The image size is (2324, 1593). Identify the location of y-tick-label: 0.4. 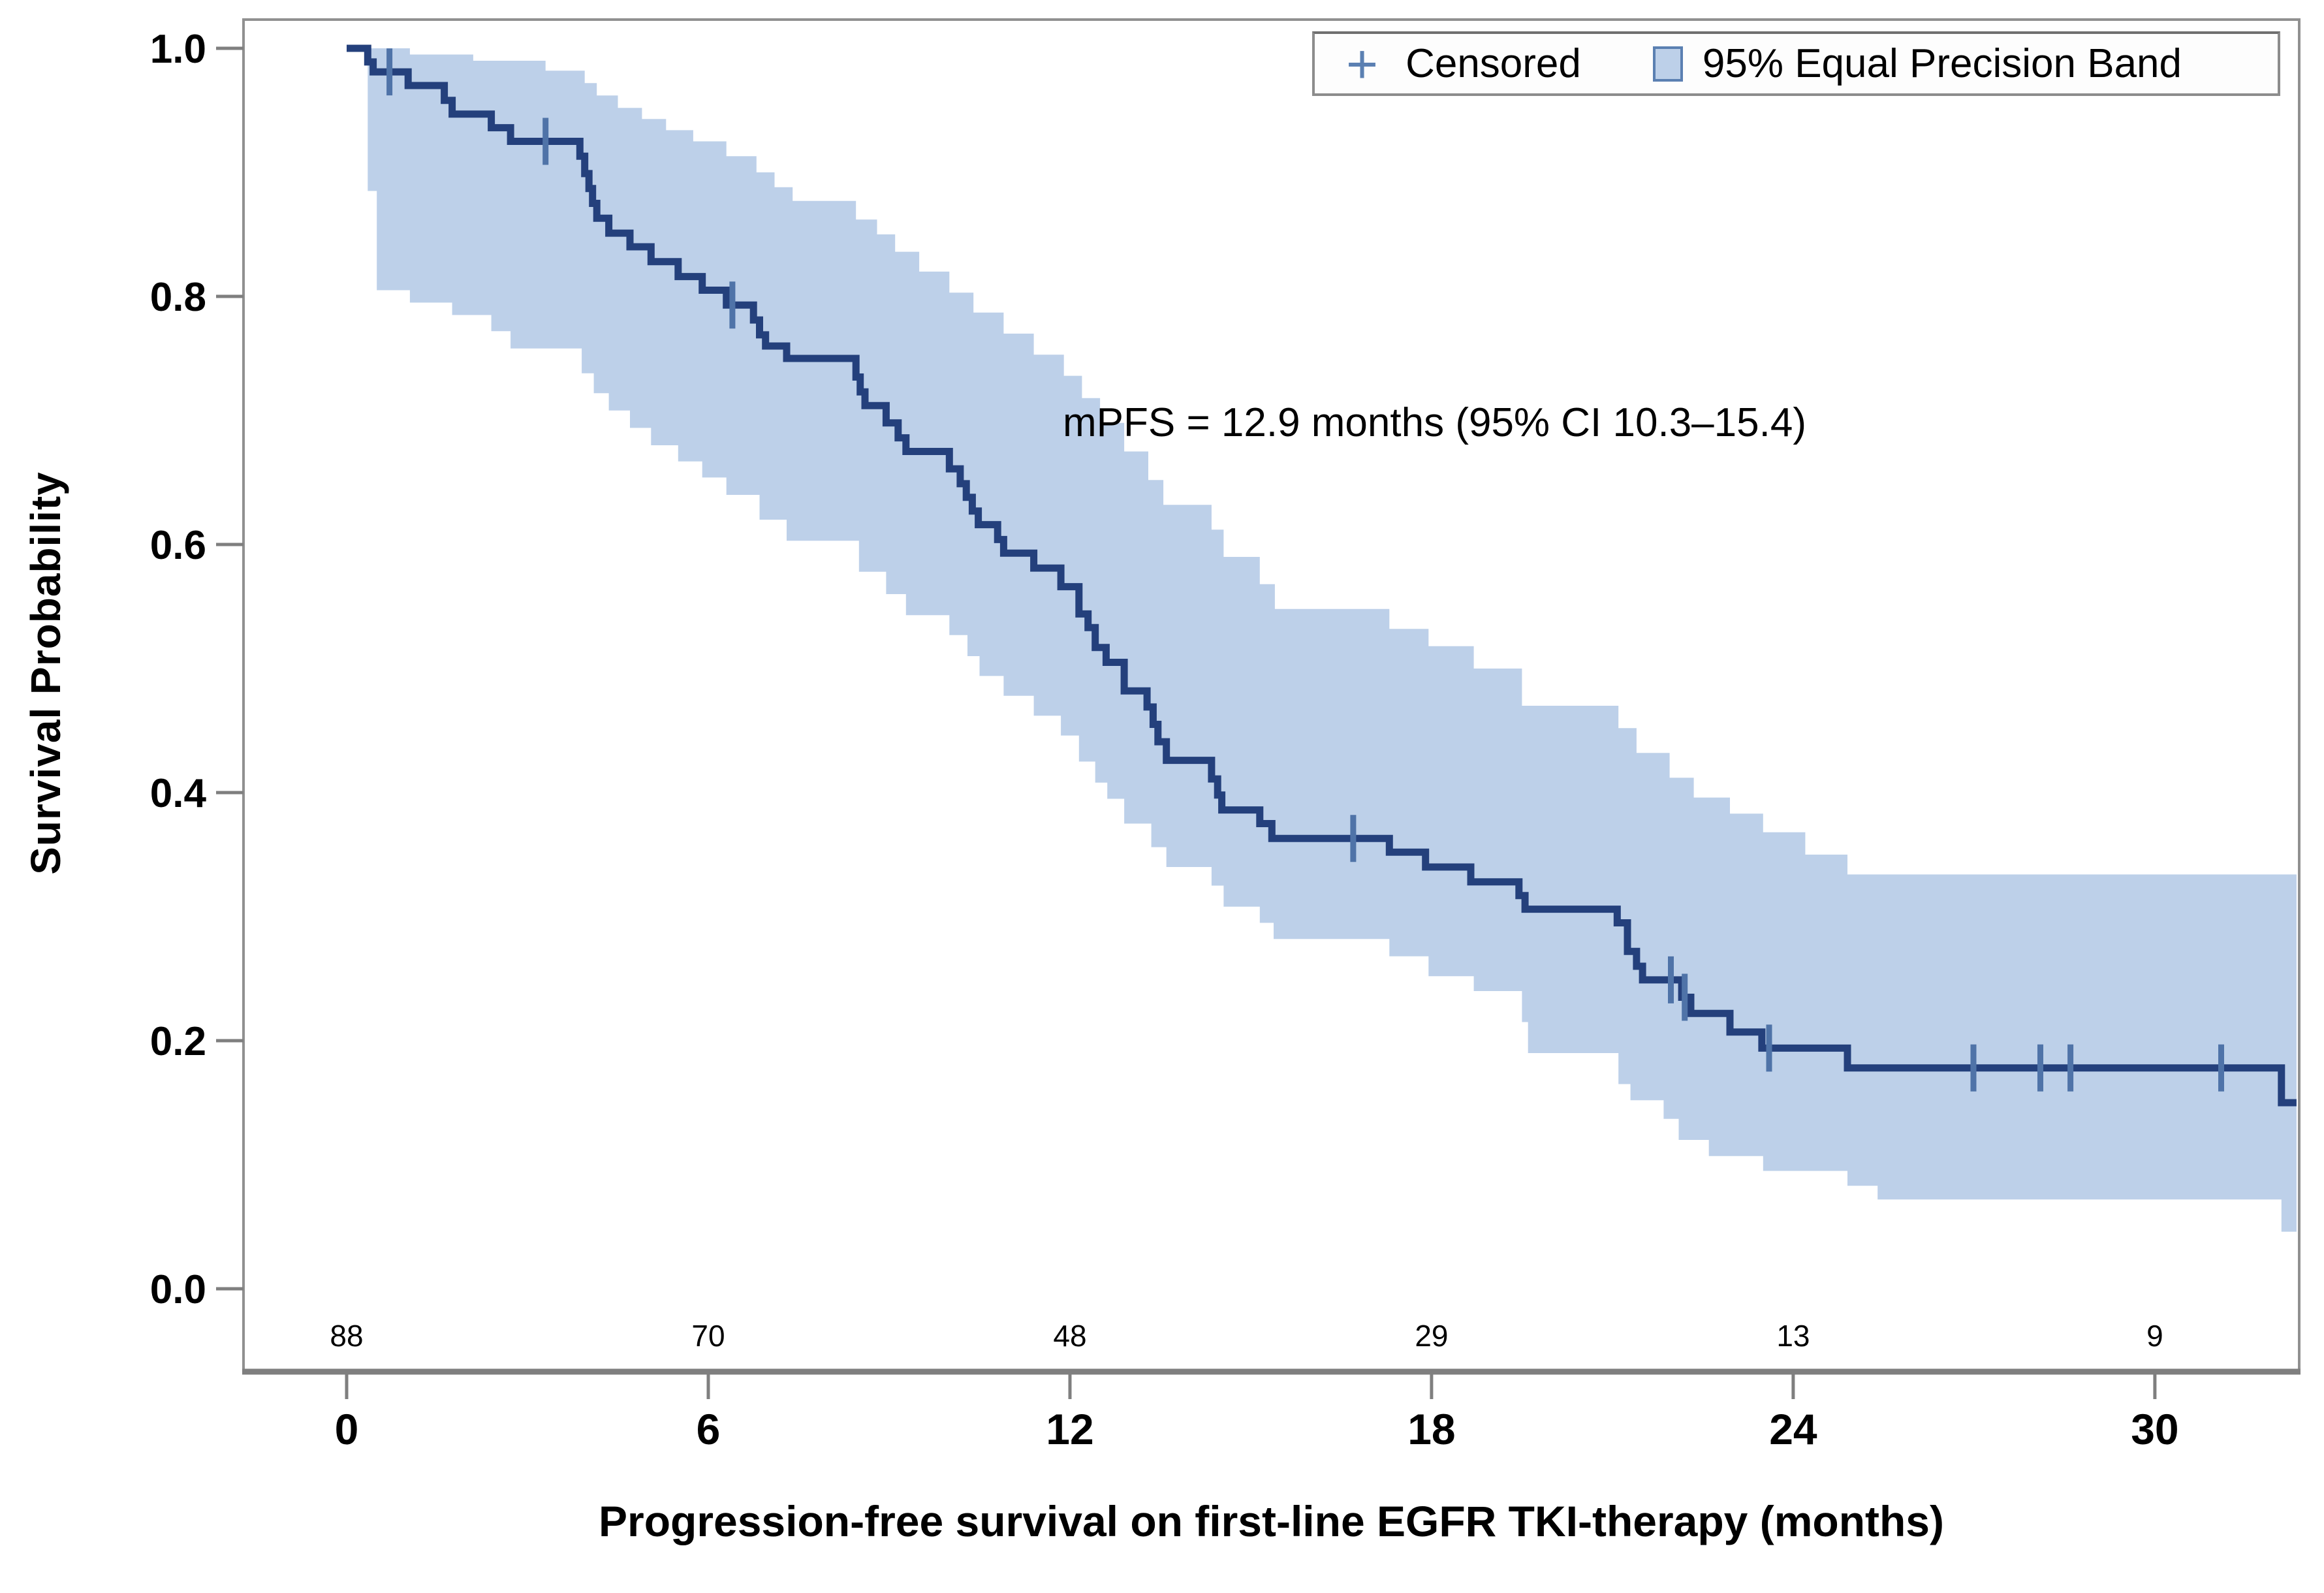
(178, 793).